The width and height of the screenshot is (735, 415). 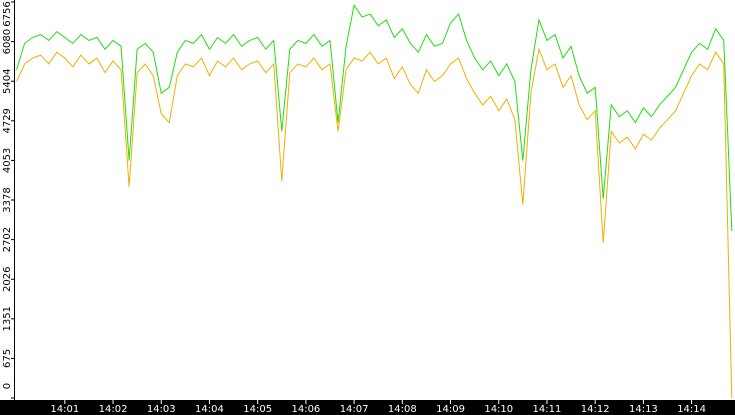 What do you see at coordinates (7, 13) in the screenshot?
I see `y-tick-label: 6756` at bounding box center [7, 13].